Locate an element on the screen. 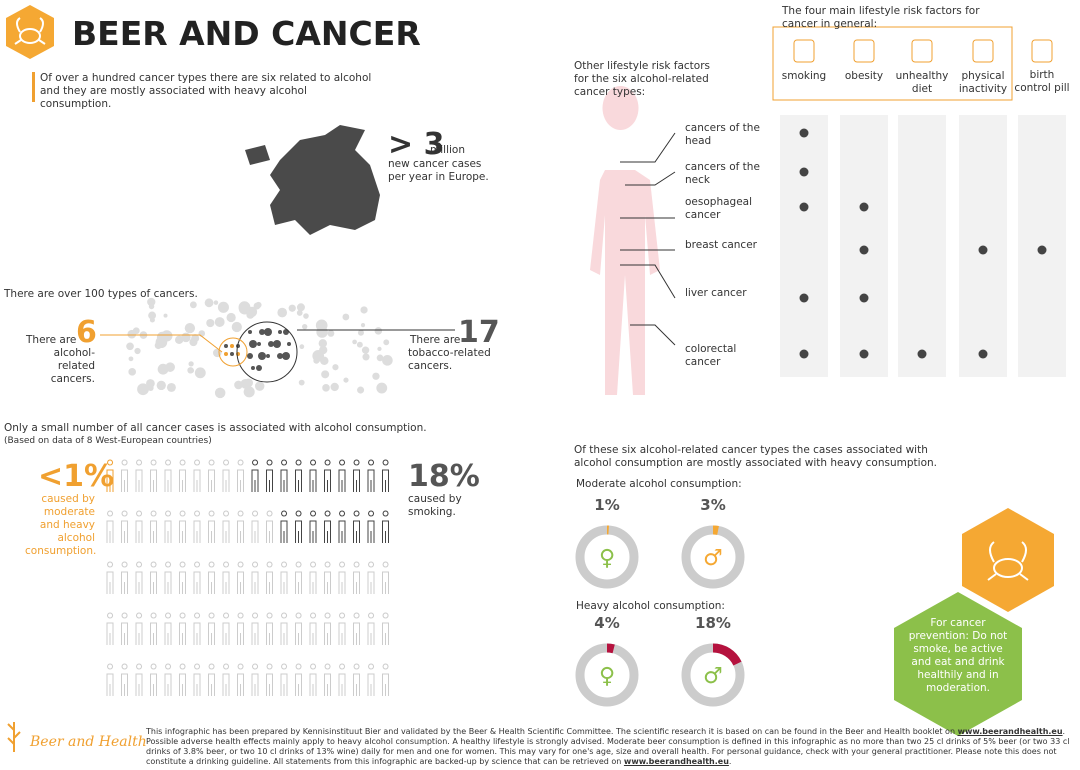  dot-cloud is located at coordinates (259, 348).